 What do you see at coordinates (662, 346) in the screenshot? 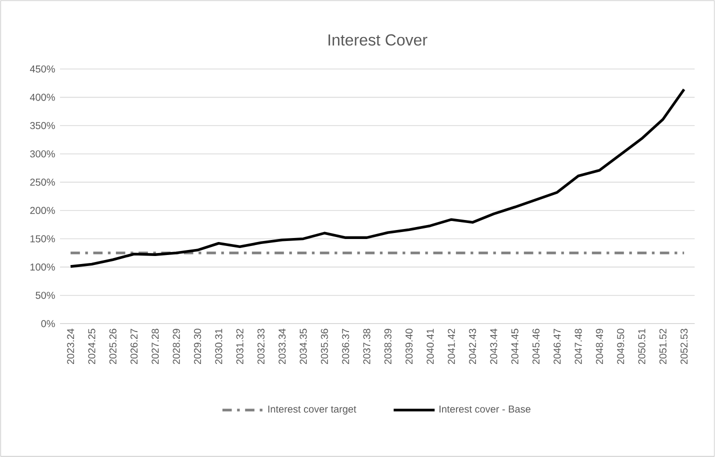
I see `x-tick-label: 2051.52` at bounding box center [662, 346].